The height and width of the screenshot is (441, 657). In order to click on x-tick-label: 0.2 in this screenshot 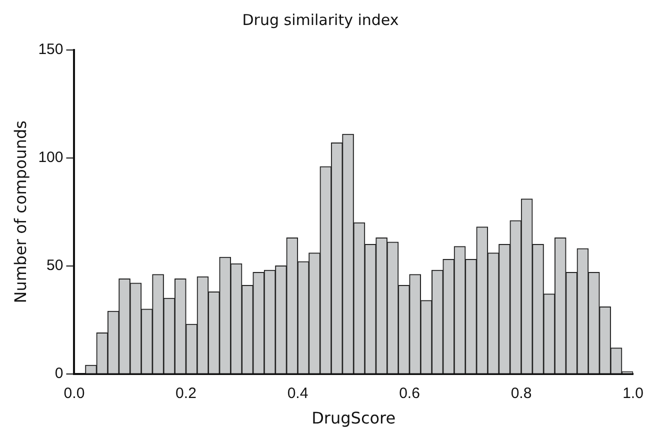, I will do `click(186, 393)`.